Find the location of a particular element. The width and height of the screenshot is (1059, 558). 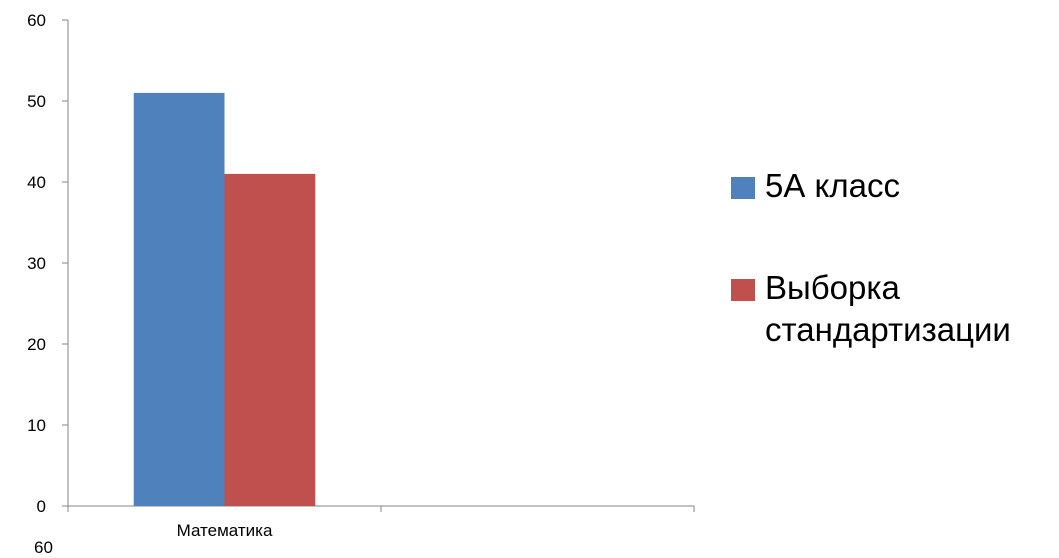

legend-item-sample: Выборка стандартизации is located at coordinates (893, 309).